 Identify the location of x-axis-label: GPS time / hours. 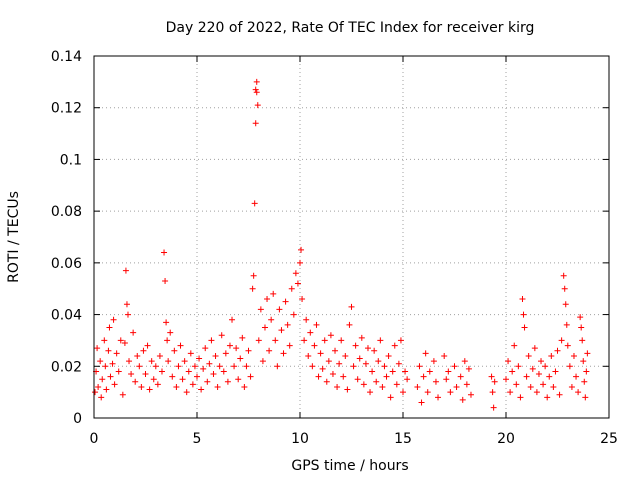
(349, 466).